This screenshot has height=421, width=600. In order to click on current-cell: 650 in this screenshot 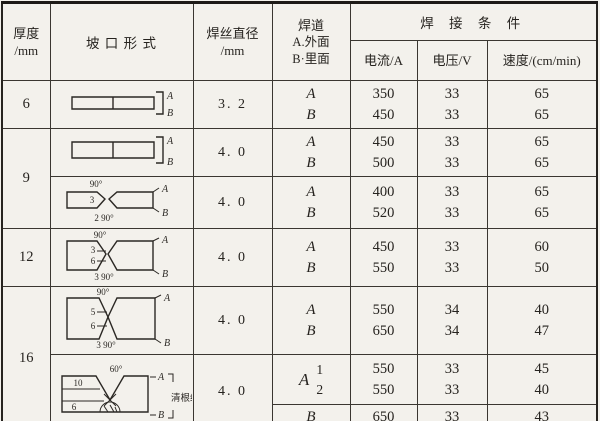, I will do `click(383, 412)`.